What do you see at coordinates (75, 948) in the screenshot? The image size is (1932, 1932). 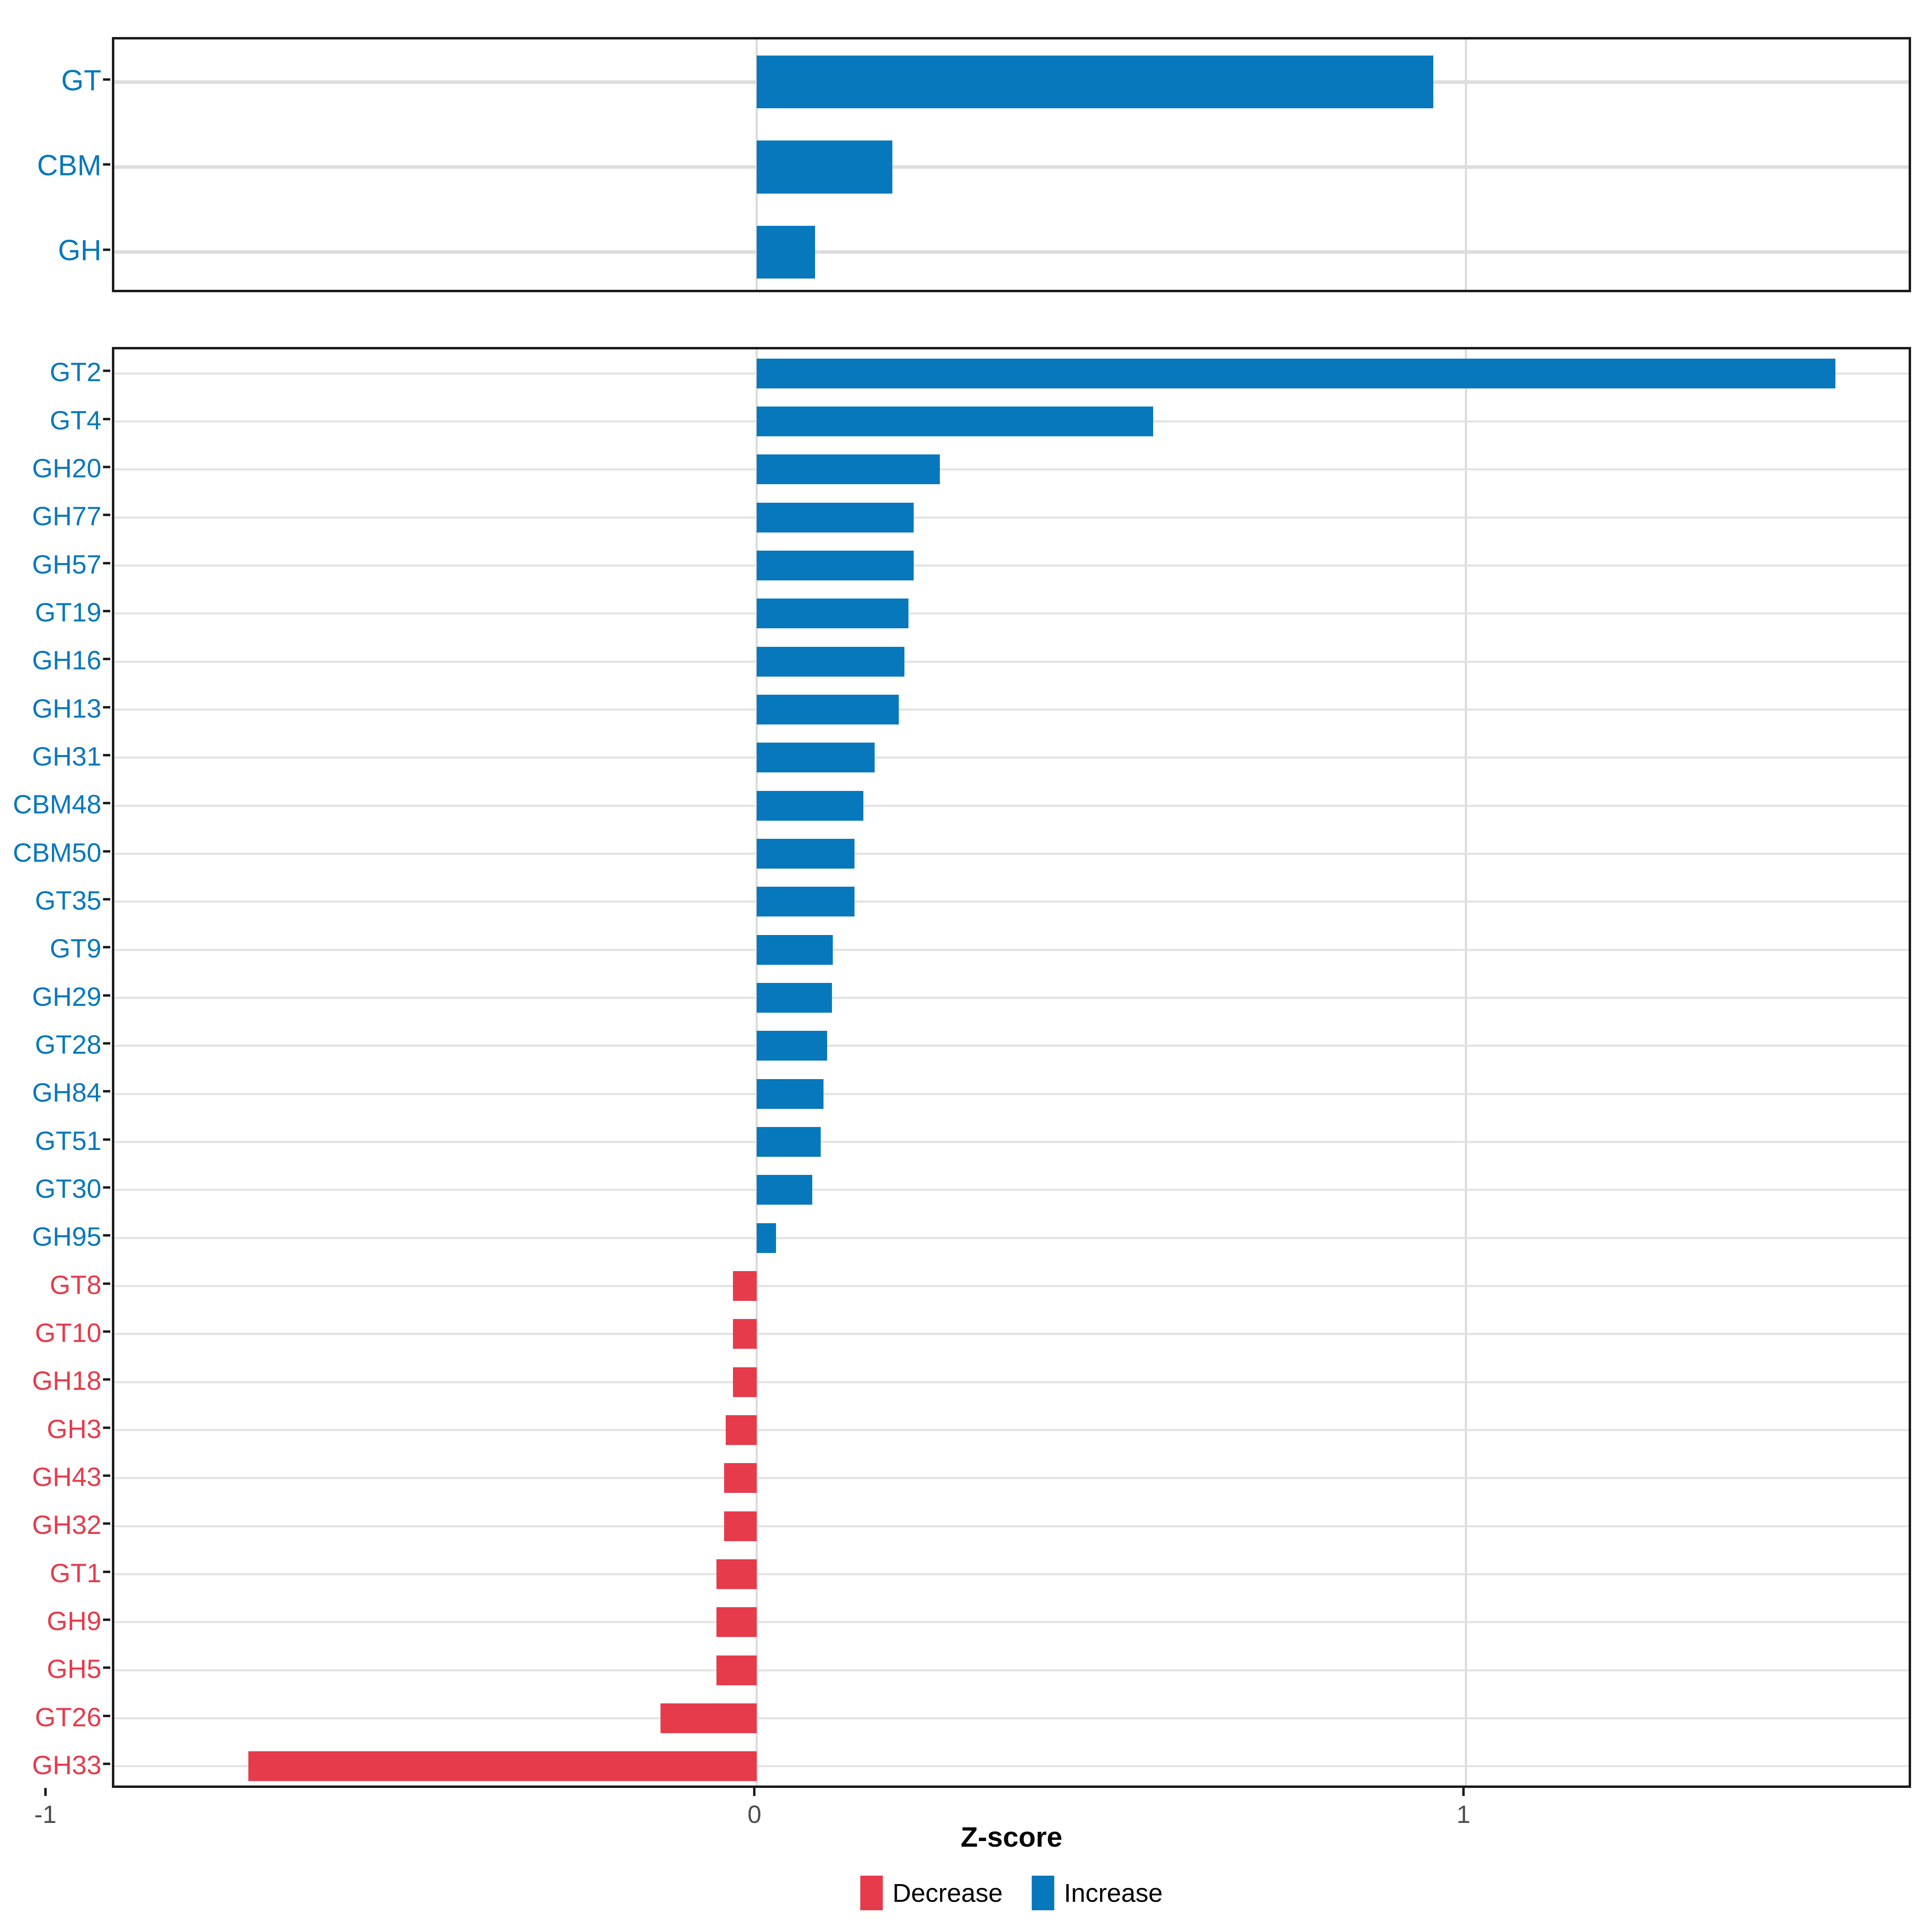 I see `y-axis-tick-text: GT9` at bounding box center [75, 948].